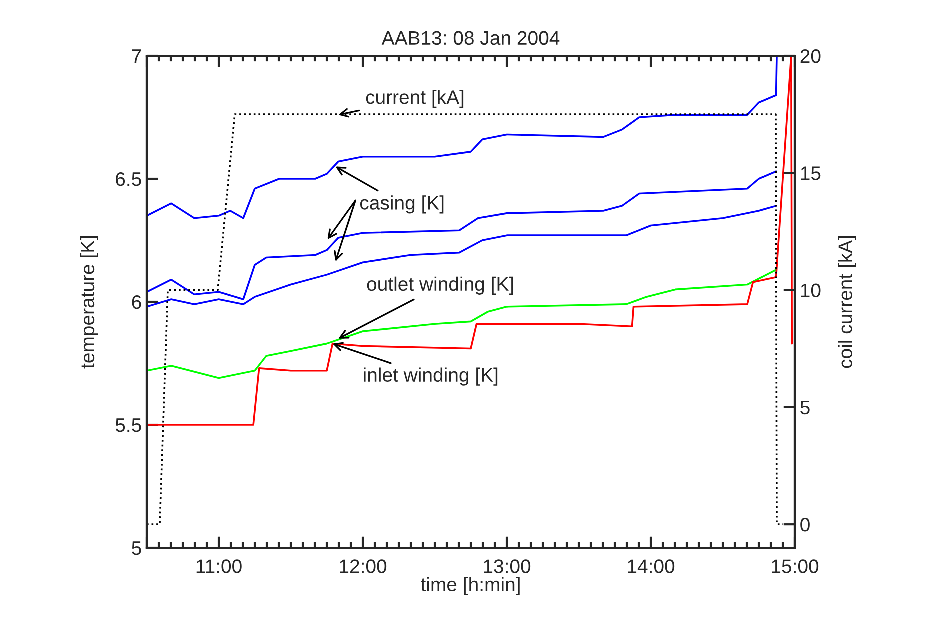 The width and height of the screenshot is (925, 625). I want to click on x-tick-label: 15:00, so click(795, 567).